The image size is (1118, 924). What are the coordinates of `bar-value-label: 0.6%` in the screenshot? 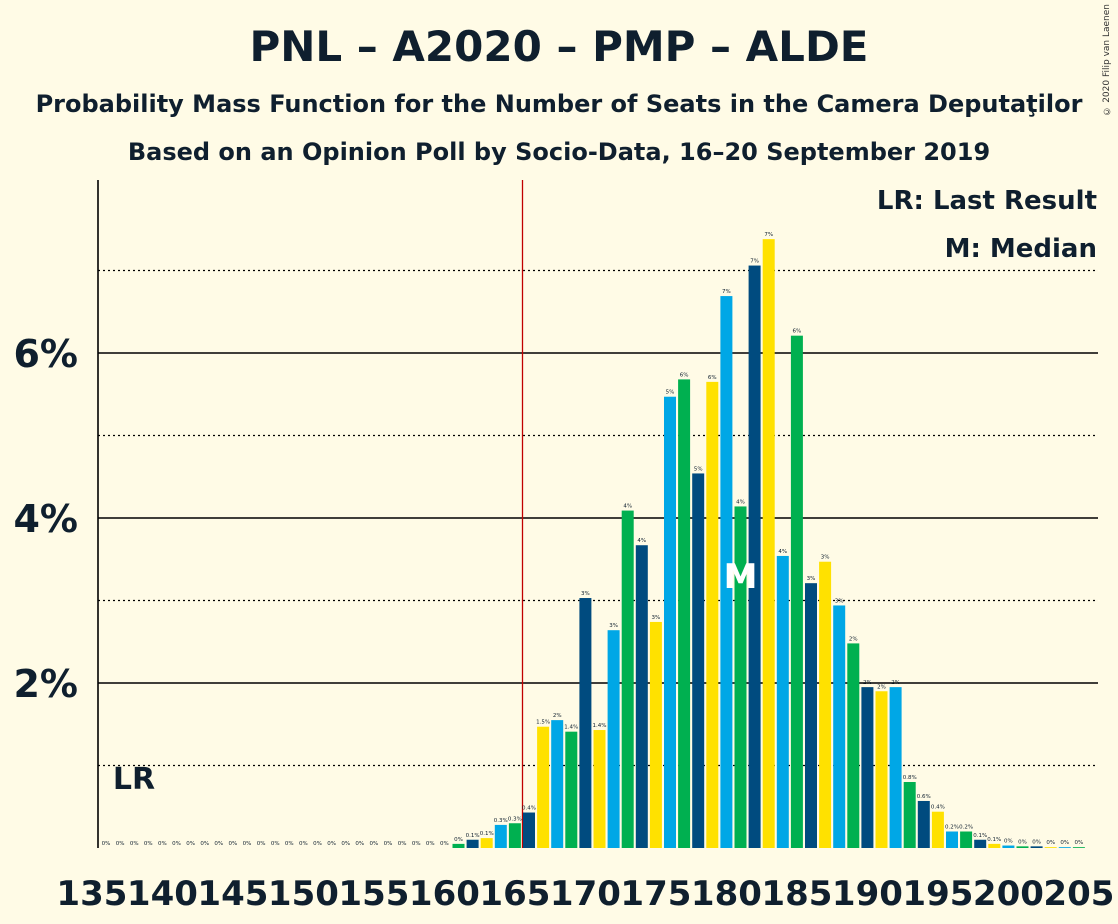 It's located at (924, 797).